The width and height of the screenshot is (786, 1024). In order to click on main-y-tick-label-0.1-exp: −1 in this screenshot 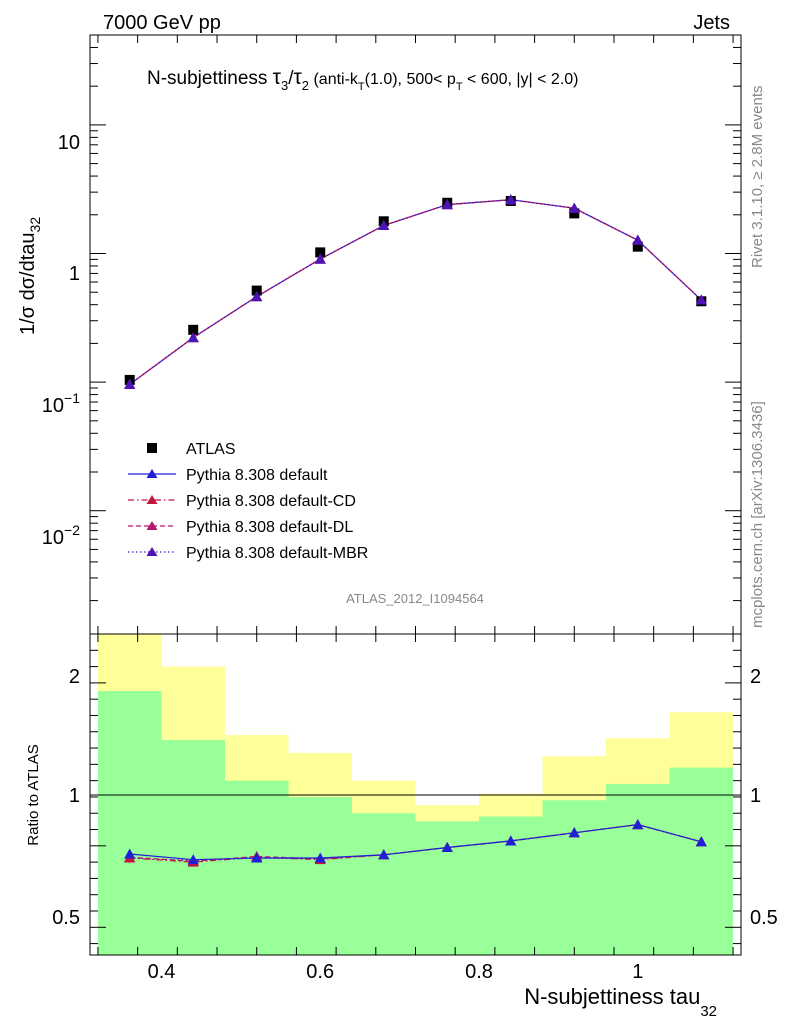, I will do `click(72, 398)`.